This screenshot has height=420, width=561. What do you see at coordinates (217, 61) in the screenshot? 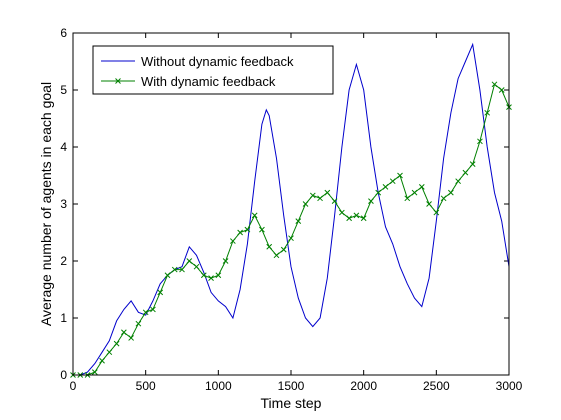
I see `legend-label-without-feedback: Without dynamic feedback` at bounding box center [217, 61].